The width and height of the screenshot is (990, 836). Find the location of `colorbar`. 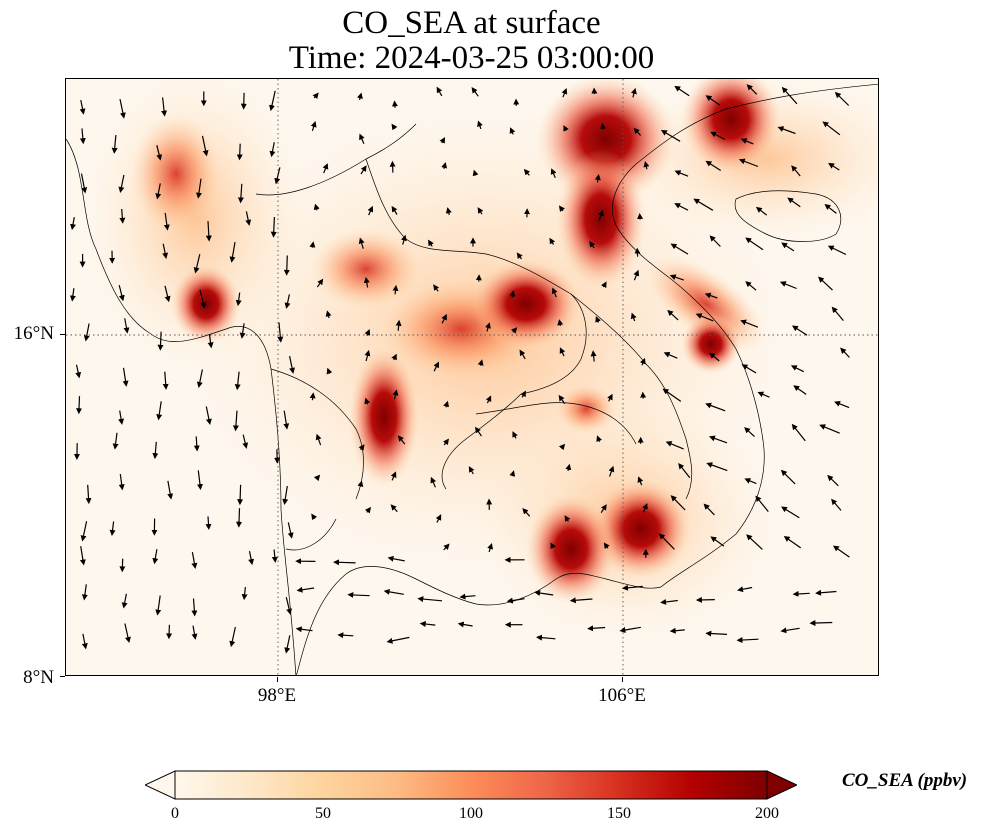

colorbar is located at coordinates (471, 785).